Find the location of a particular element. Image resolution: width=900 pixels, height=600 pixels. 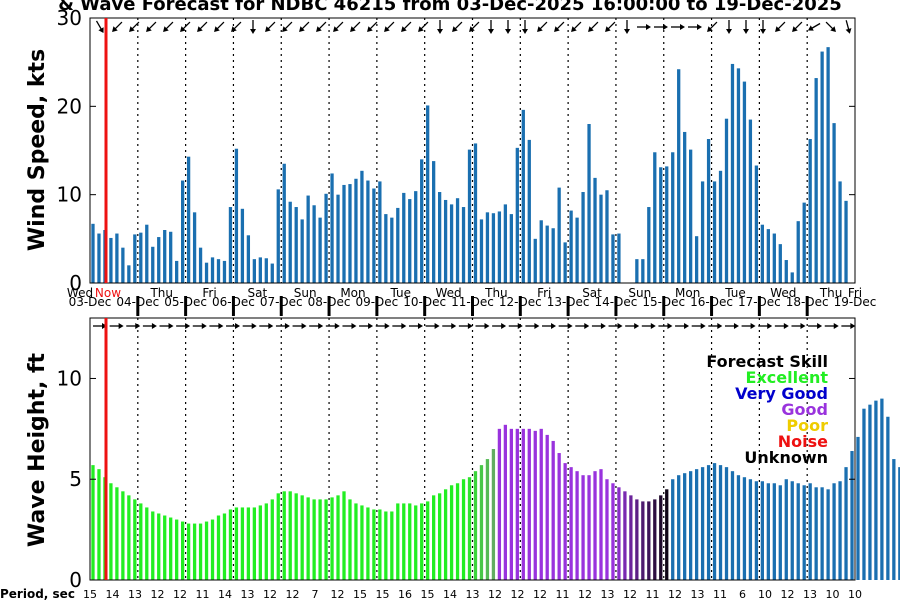

day-date-label: 17-Dec is located at coordinates (759, 302).